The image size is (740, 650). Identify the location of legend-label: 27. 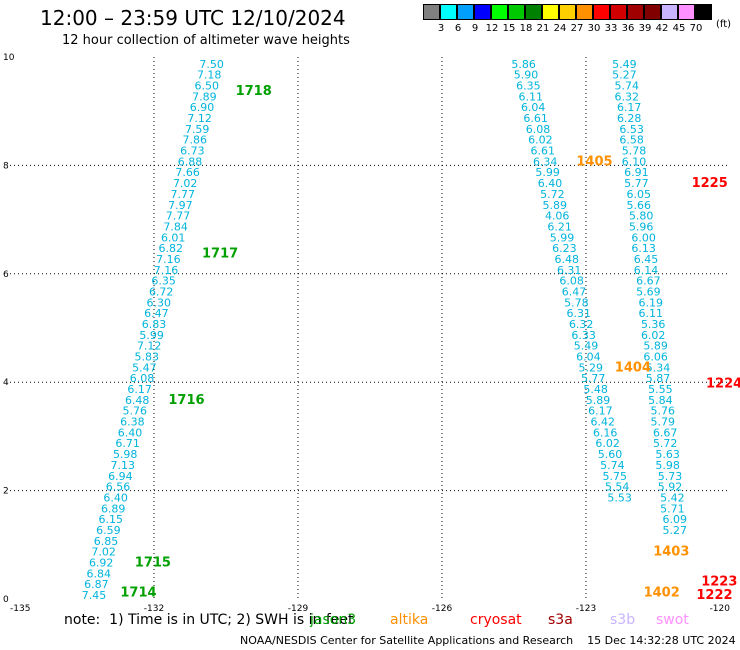
(577, 28).